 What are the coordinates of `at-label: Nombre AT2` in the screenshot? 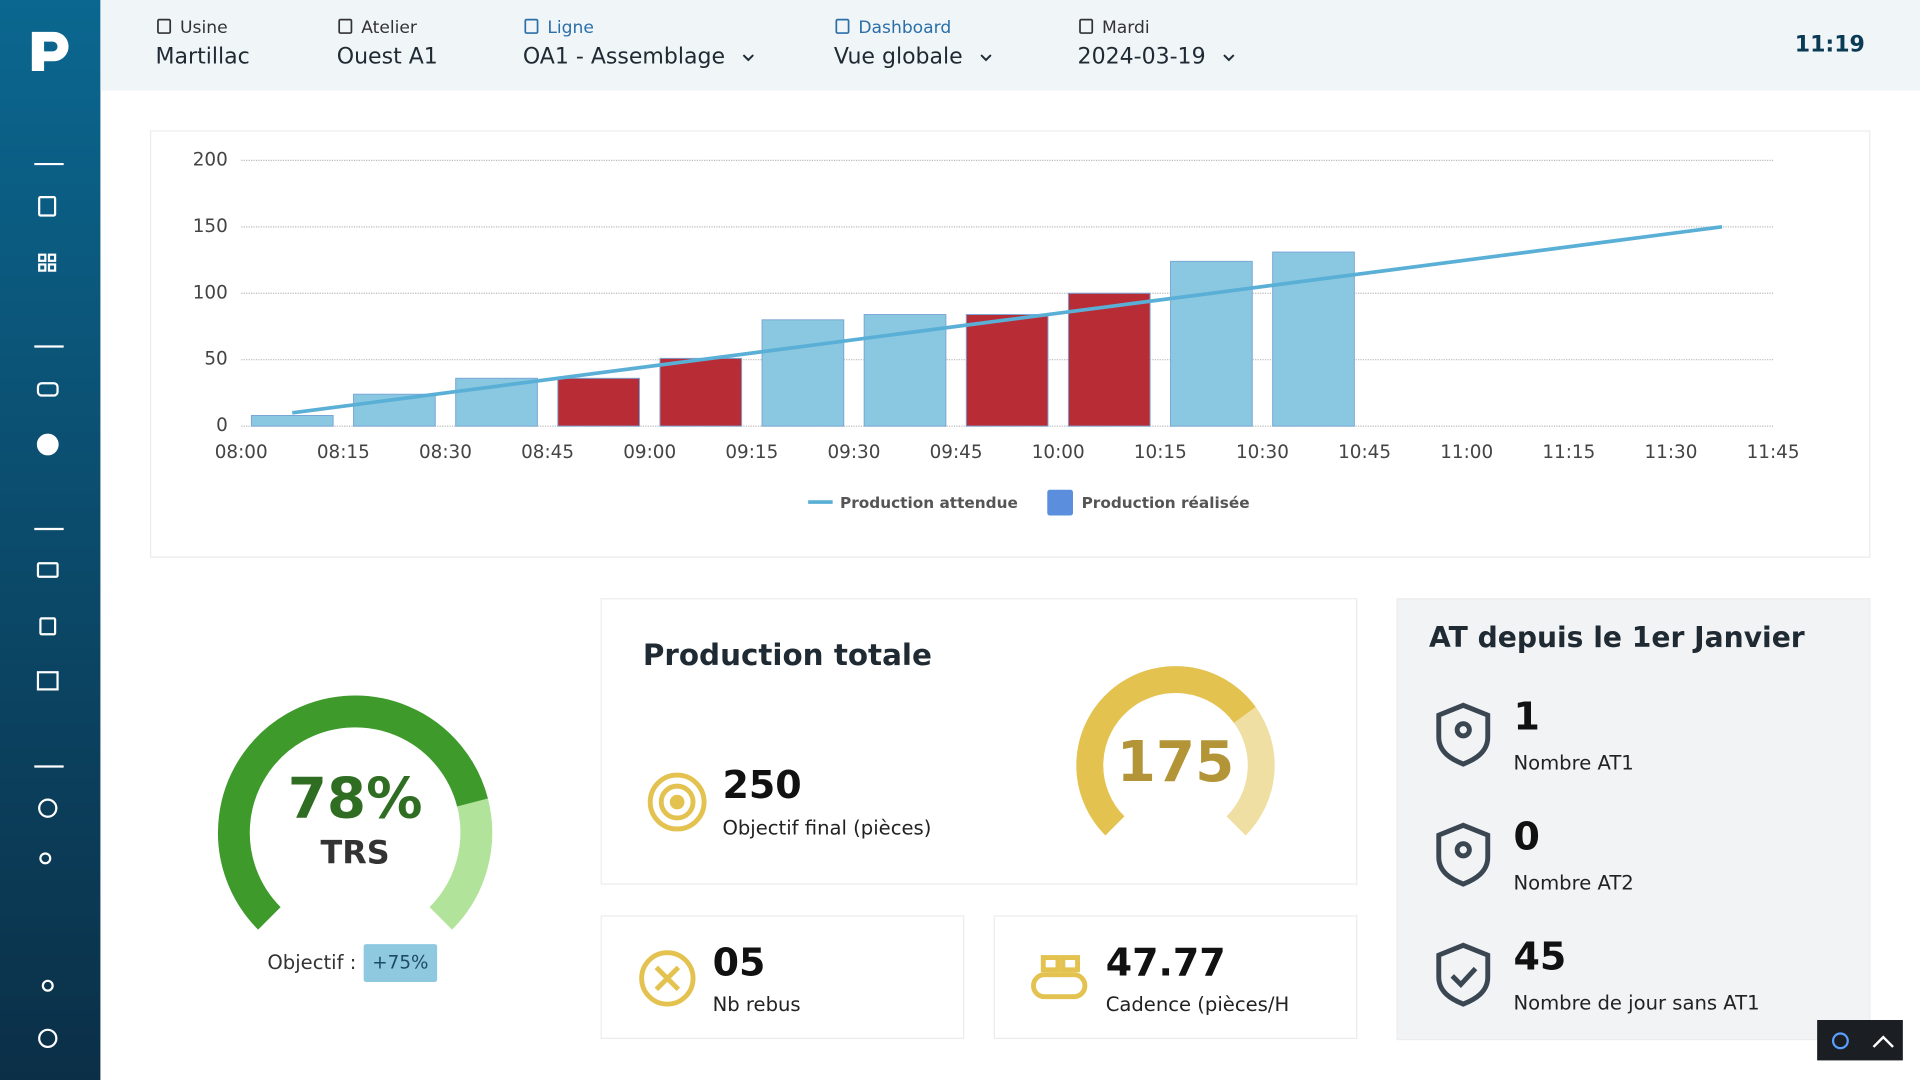 It's located at (1573, 883).